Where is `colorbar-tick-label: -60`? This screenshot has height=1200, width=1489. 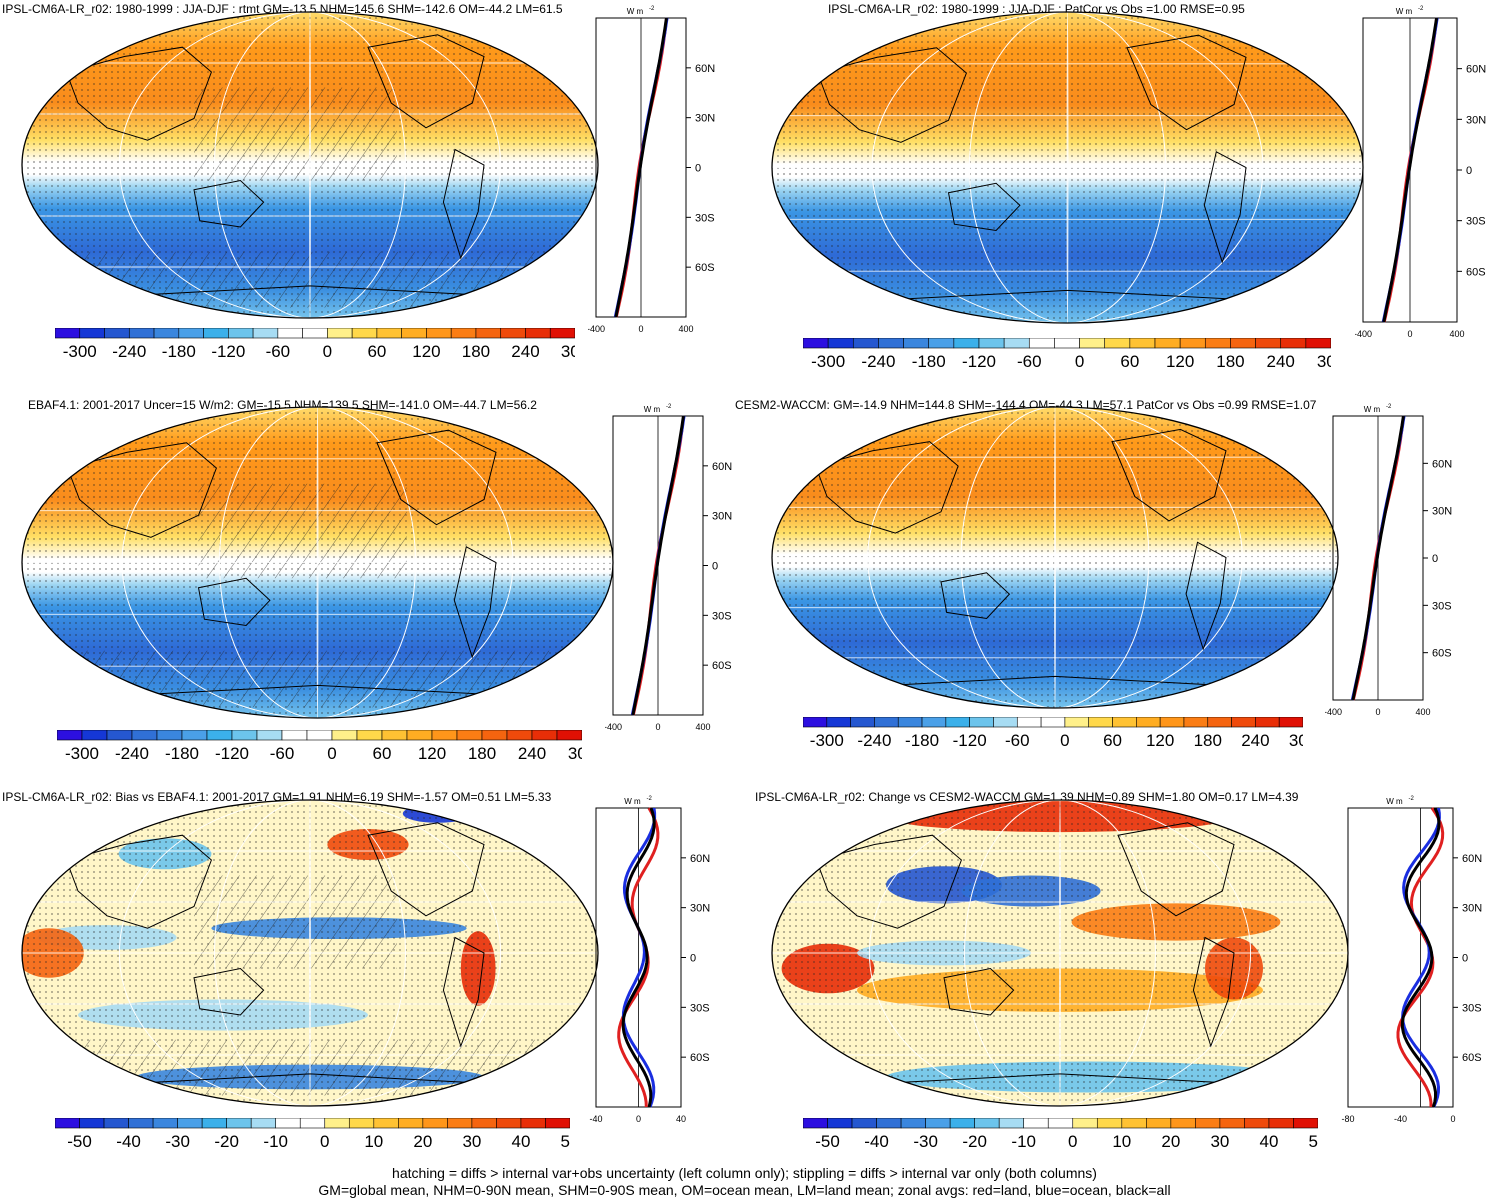 colorbar-tick-label: -60 is located at coordinates (1017, 740).